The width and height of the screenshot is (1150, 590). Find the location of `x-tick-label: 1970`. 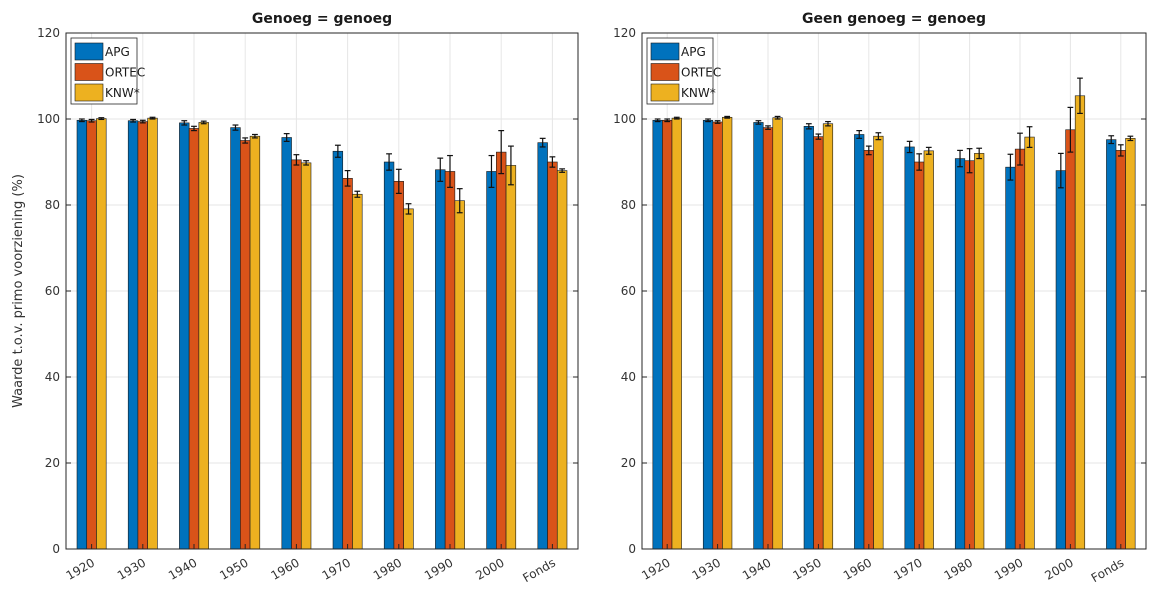

x-tick-label: 1970 is located at coordinates (336, 568).